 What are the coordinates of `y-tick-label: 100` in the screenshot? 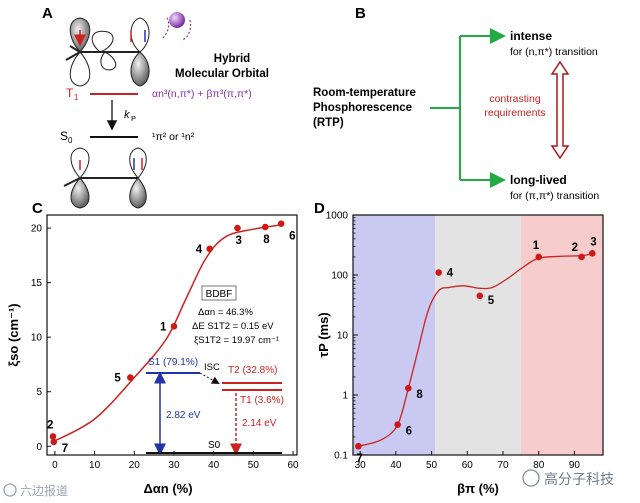 It's located at (339, 276).